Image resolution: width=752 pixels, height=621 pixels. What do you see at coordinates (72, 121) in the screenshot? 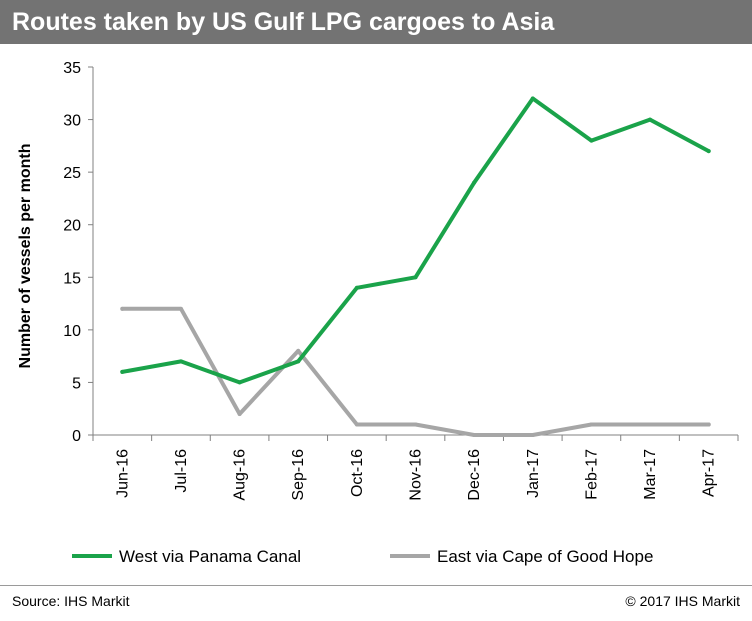
I see `y-tick-label: 30` at bounding box center [72, 121].